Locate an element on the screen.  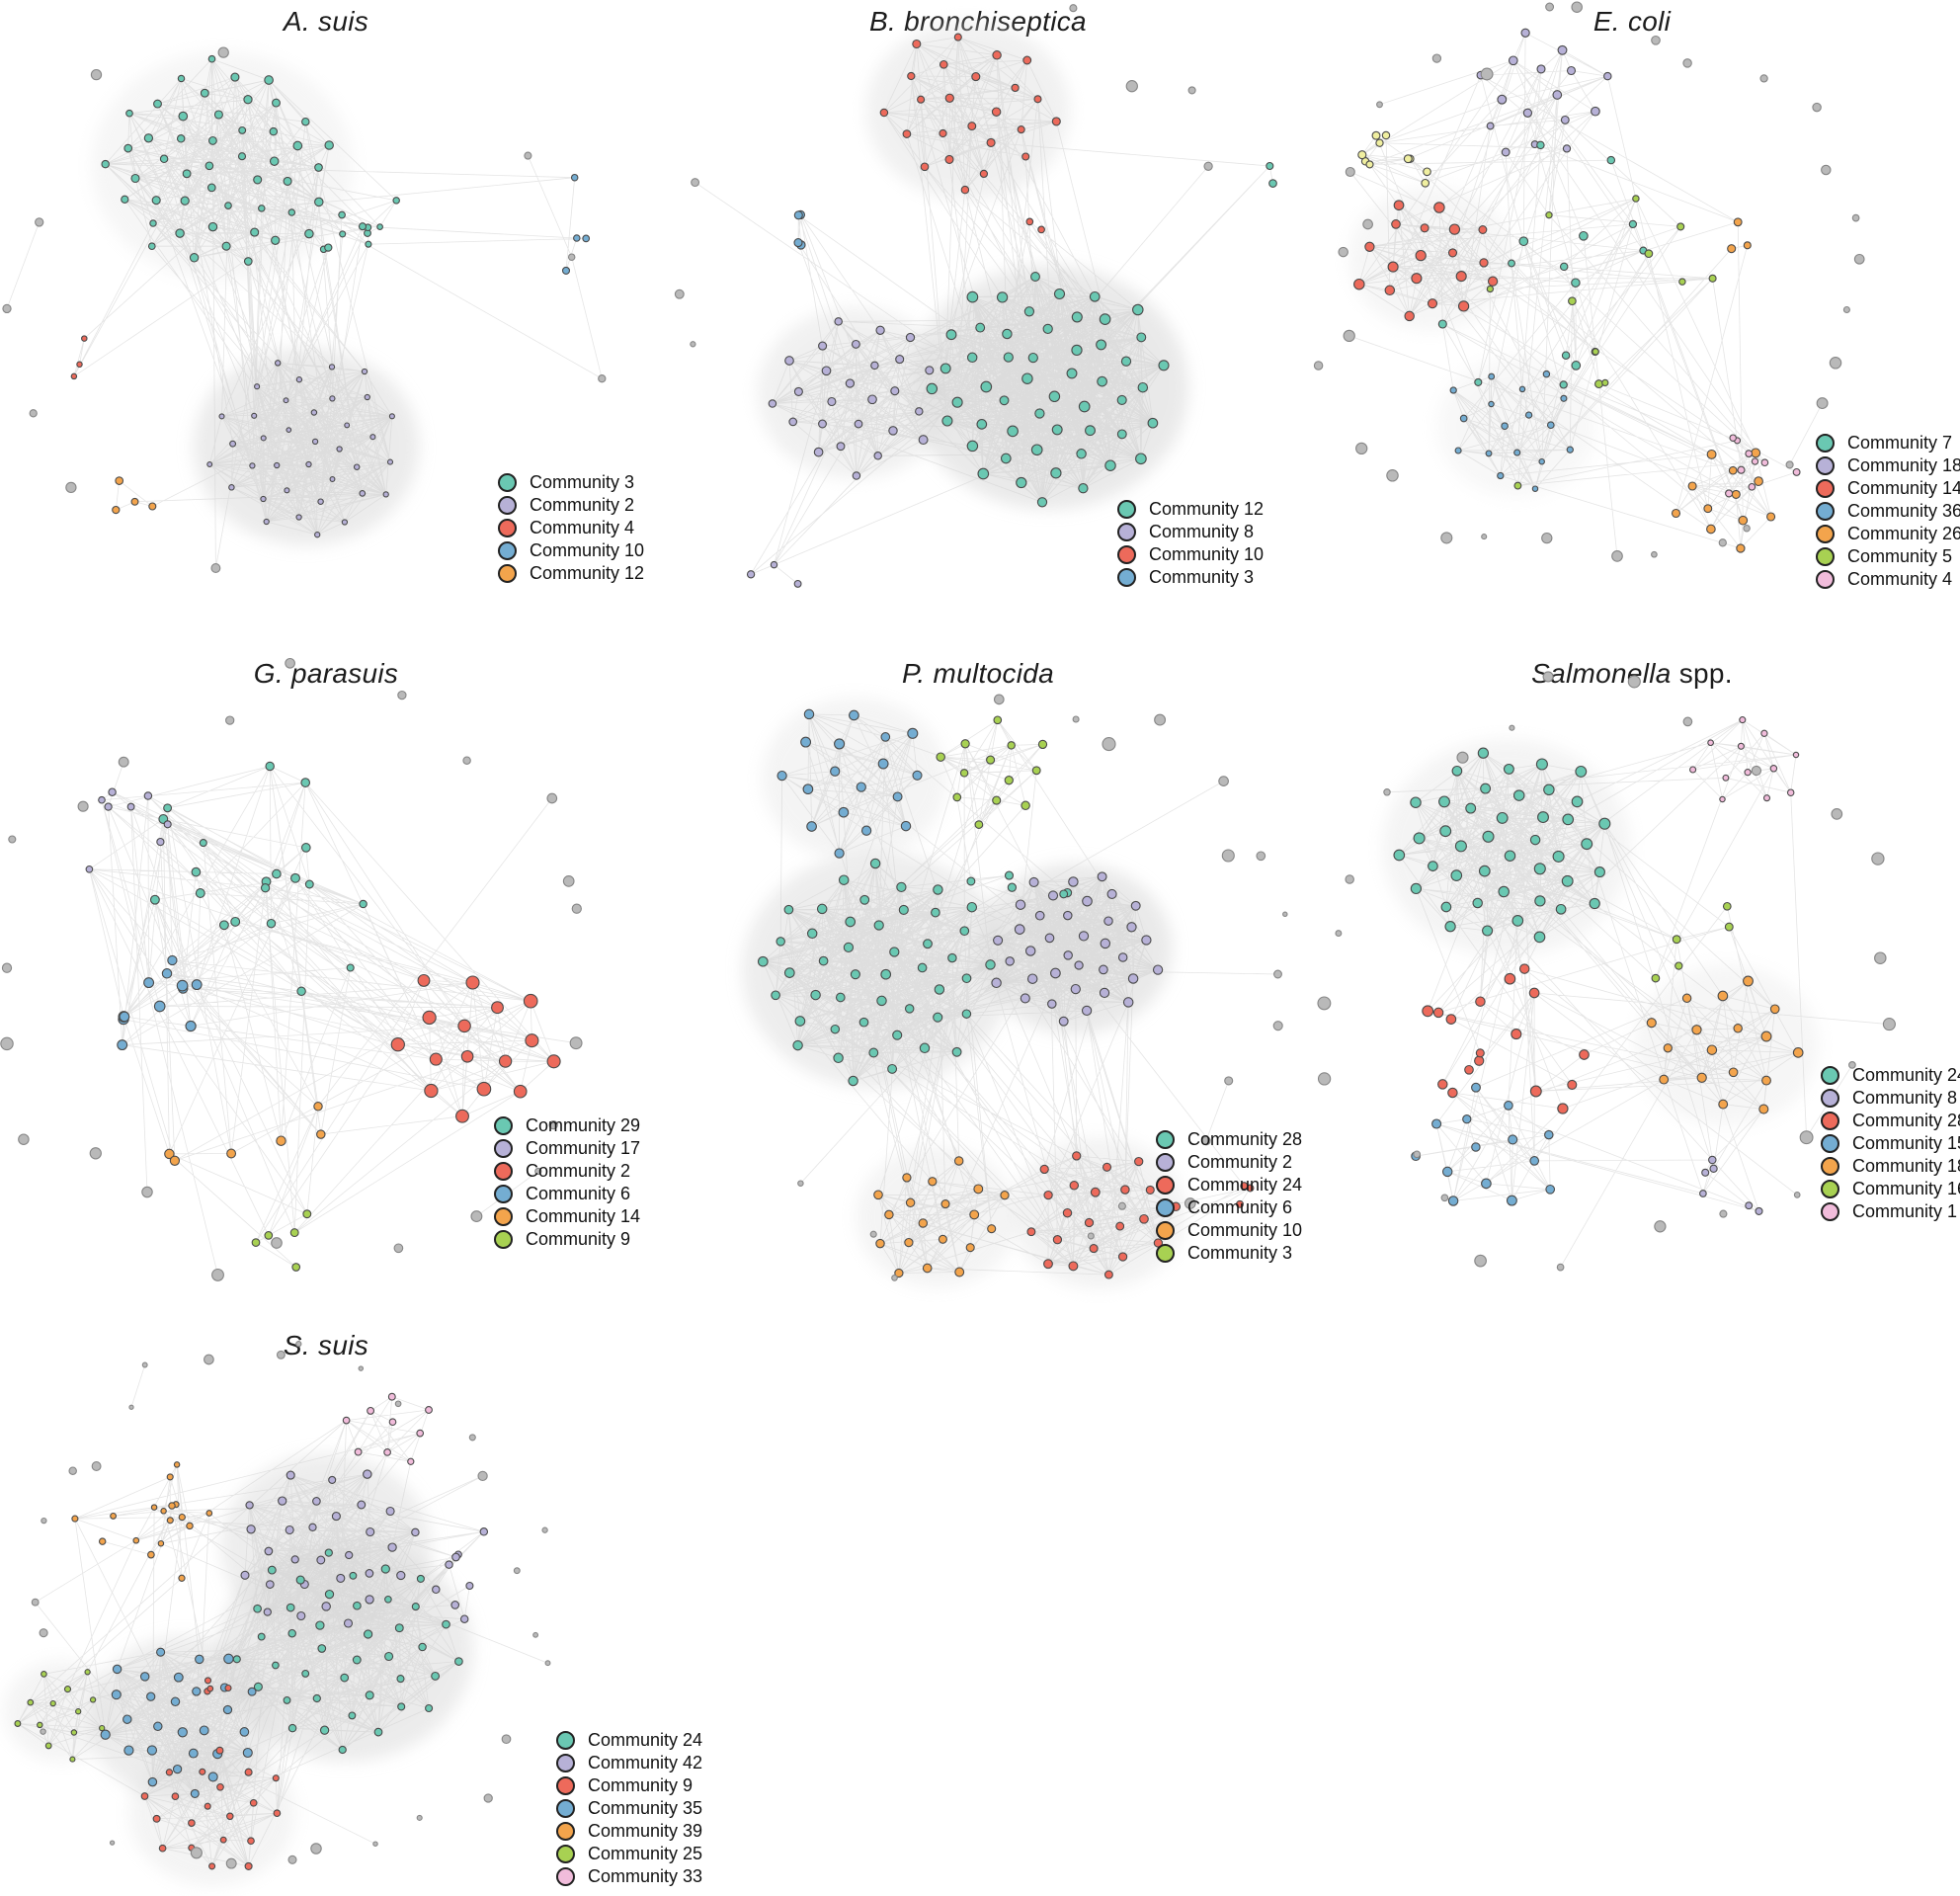
network-svg is located at coordinates (304, 309).